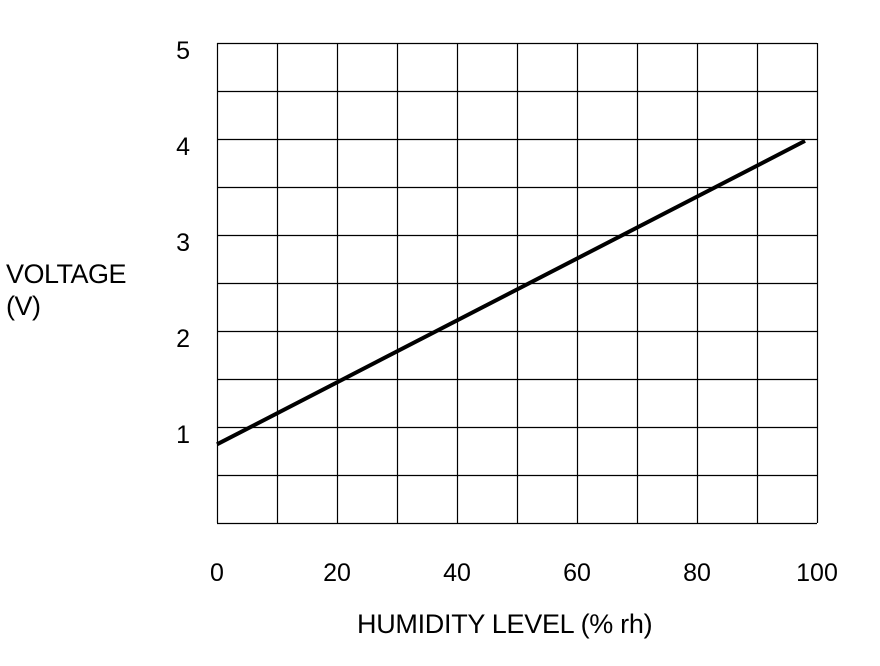 The width and height of the screenshot is (880, 666). Describe the element at coordinates (66, 274) in the screenshot. I see `y-axis-title-line-1: VOLTAGE` at that location.